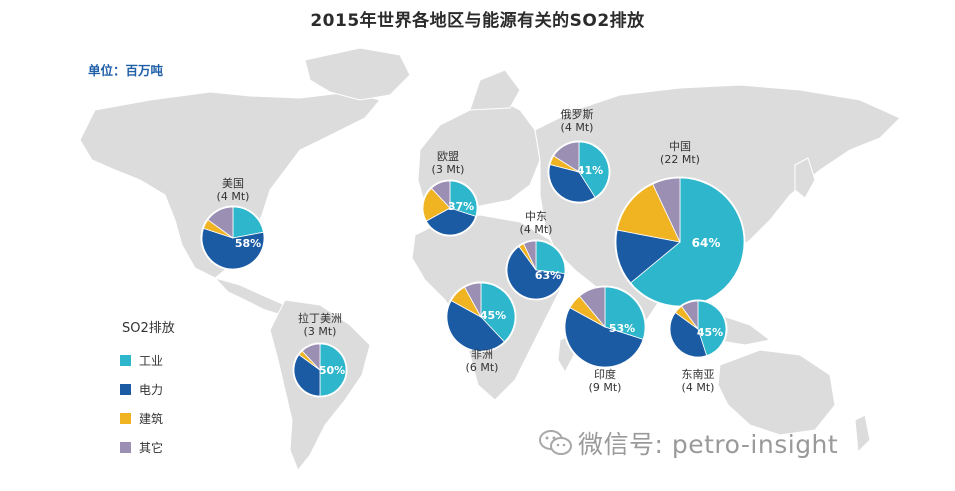  I want to click on pie-slice-mideast-industry, so click(550, 257).